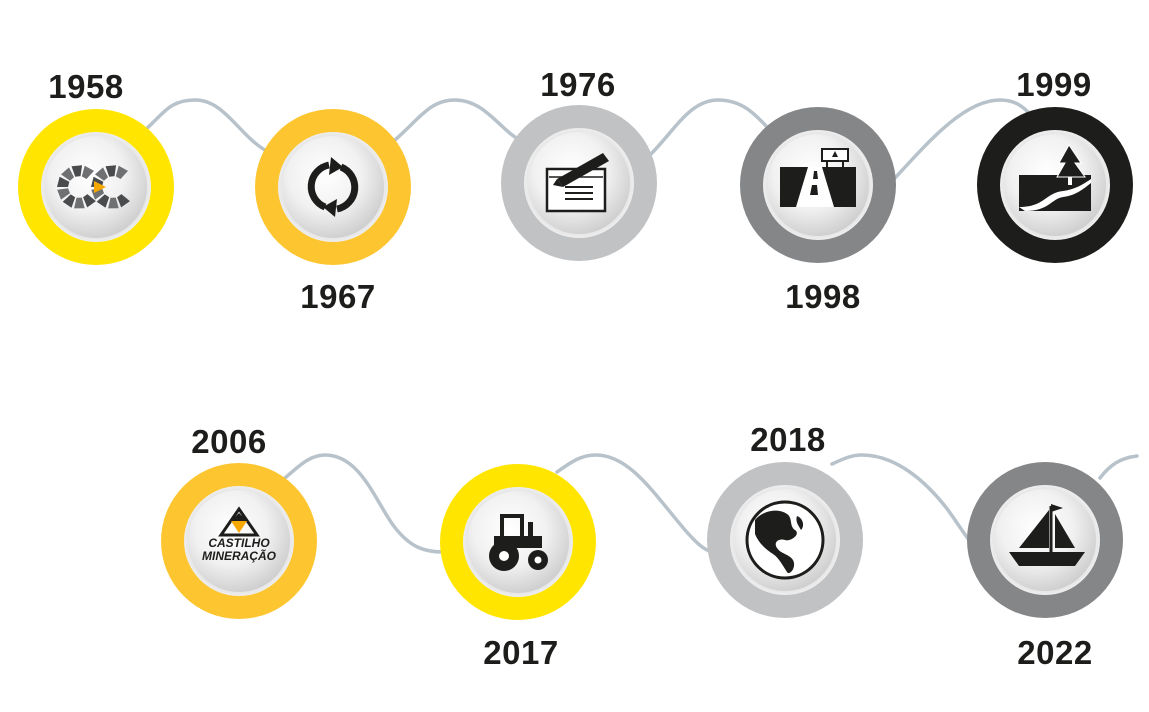  I want to click on logo-text-line: CASTILHO, so click(239, 543).